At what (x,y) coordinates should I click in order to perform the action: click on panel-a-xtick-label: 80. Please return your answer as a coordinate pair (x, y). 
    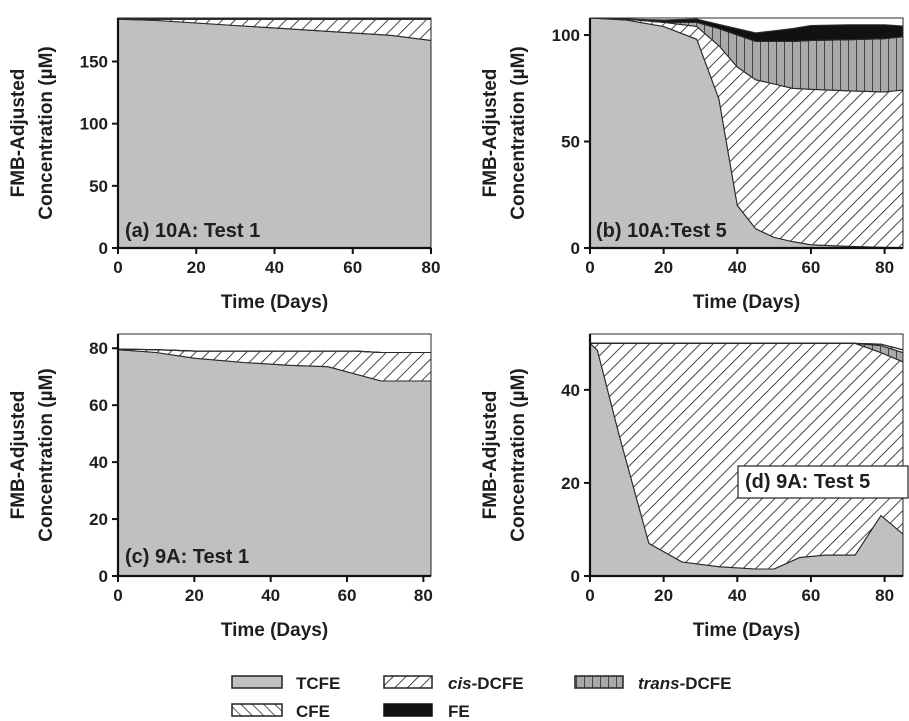
    Looking at the image, I should click on (431, 267).